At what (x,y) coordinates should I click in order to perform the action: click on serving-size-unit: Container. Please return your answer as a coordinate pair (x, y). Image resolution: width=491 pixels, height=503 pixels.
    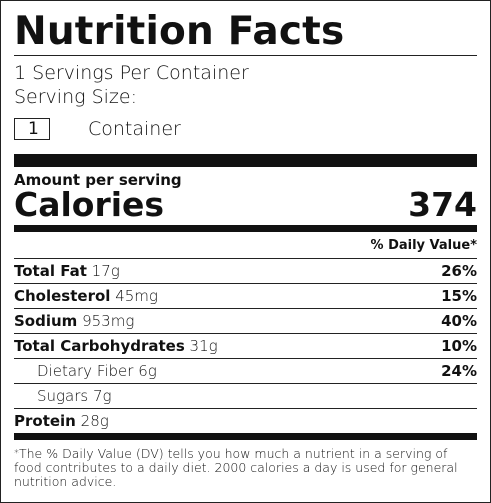
    Looking at the image, I should click on (134, 129).